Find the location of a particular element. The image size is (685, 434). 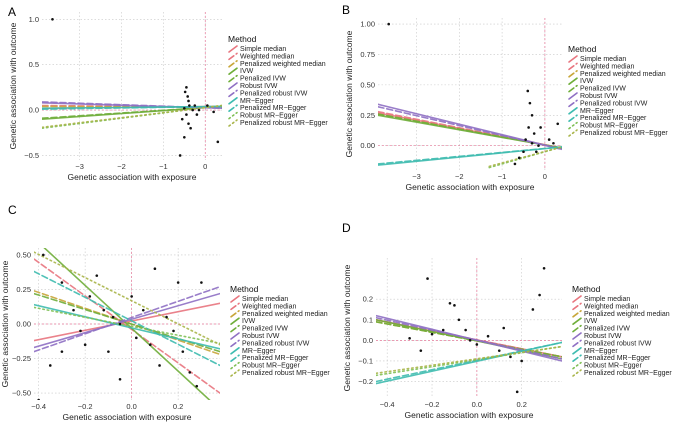

x-tick-label: 0.0 is located at coordinates (477, 404).